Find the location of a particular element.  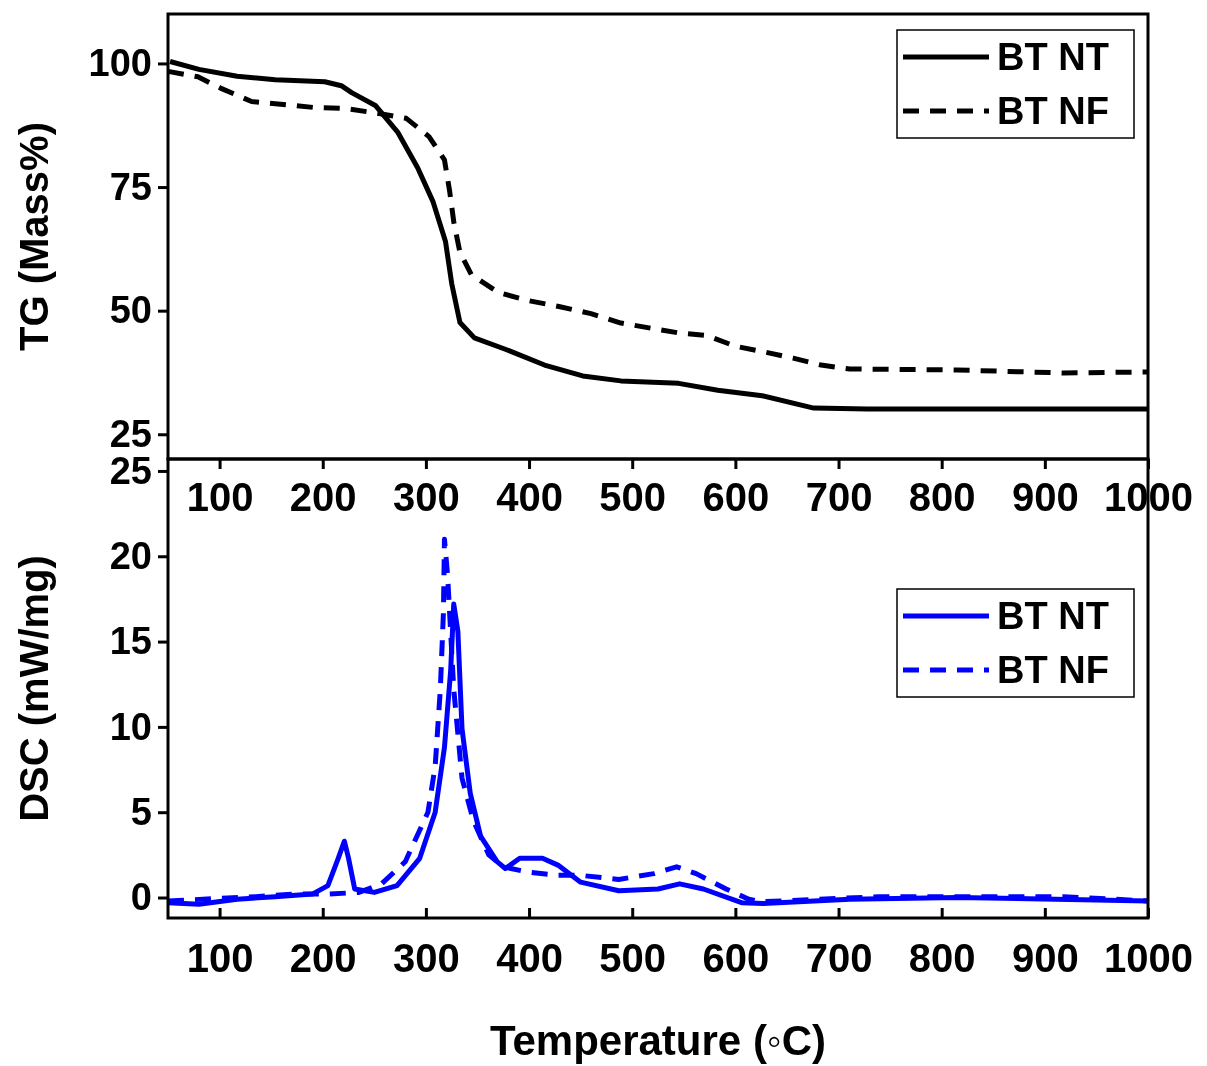

y-axis-title: TG (Mass%) is located at coordinates (34, 236).